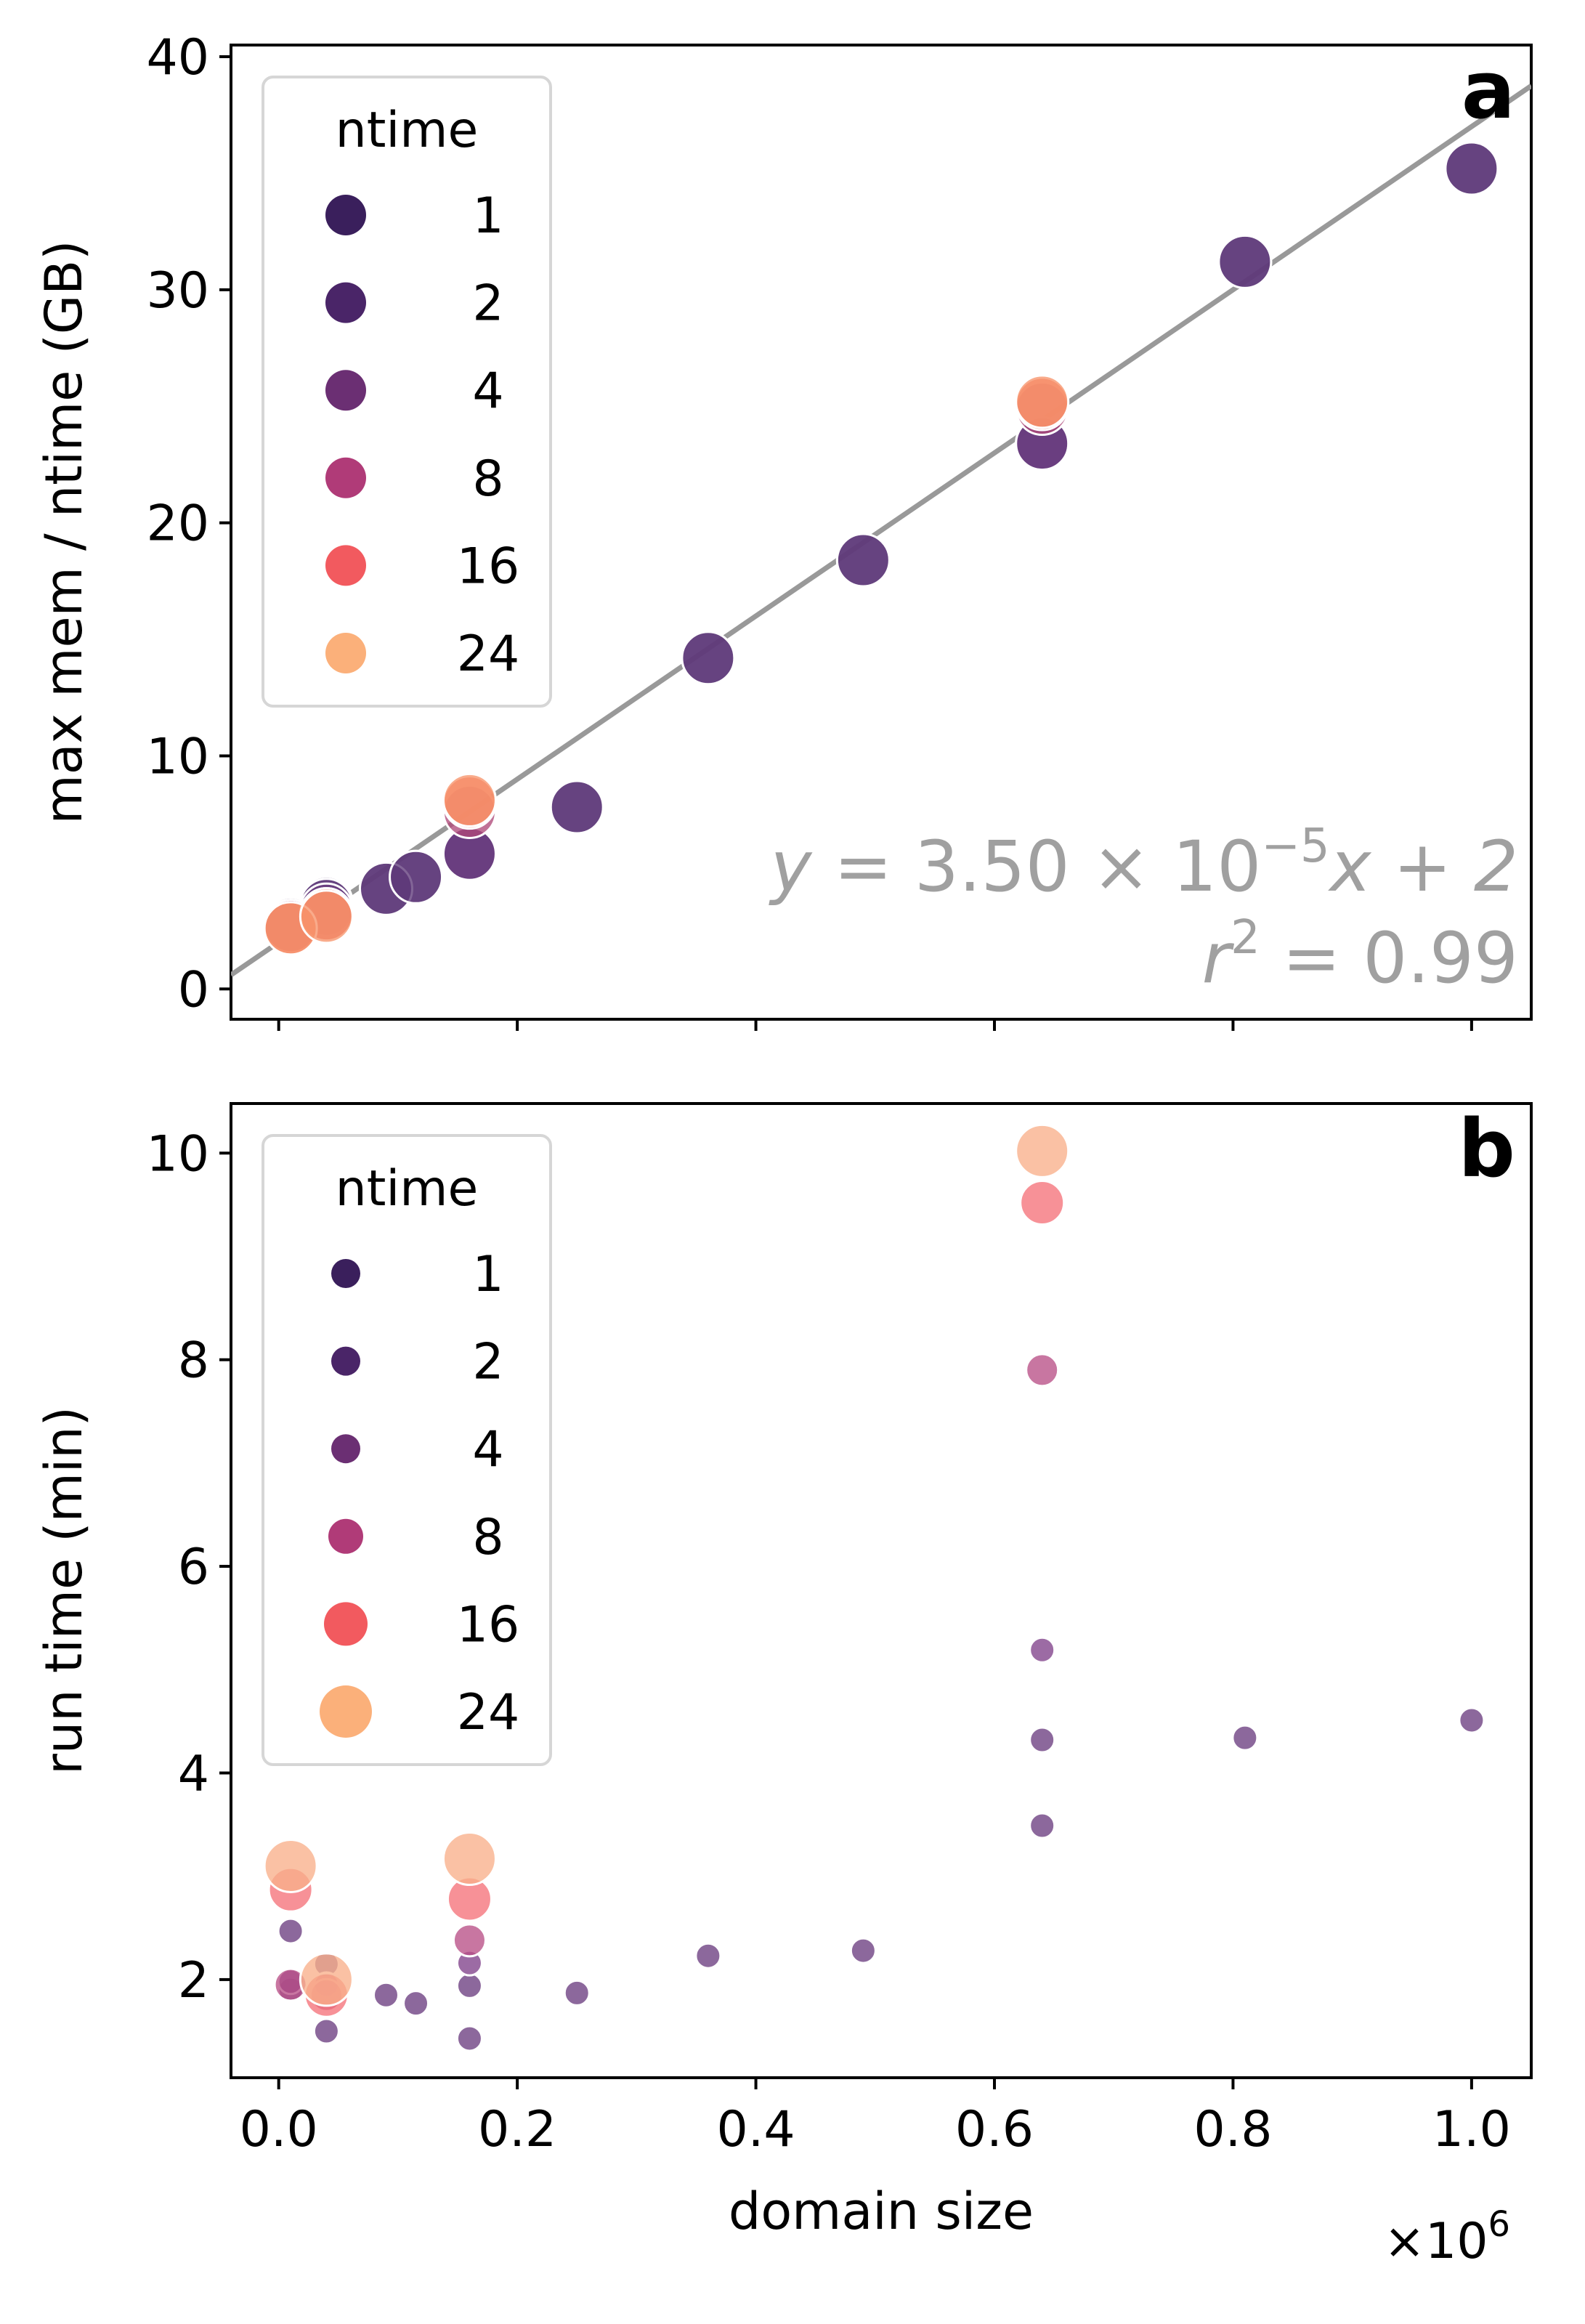  What do you see at coordinates (1232, 2129) in the screenshot?
I see `x-tick-label: 0.8` at bounding box center [1232, 2129].